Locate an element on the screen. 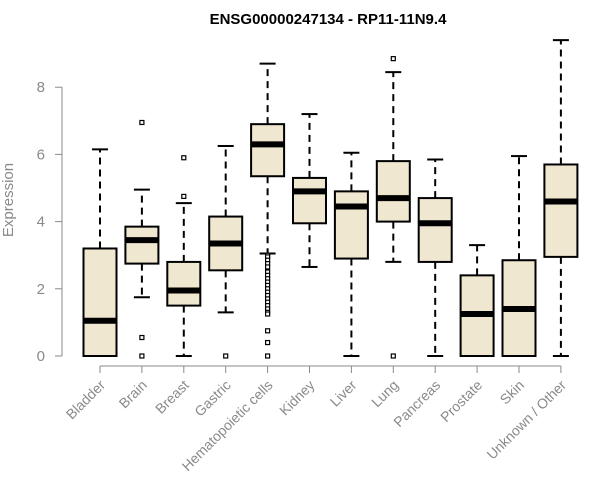 The height and width of the screenshot is (500, 600). x-tick-label: Liver is located at coordinates (343, 393).